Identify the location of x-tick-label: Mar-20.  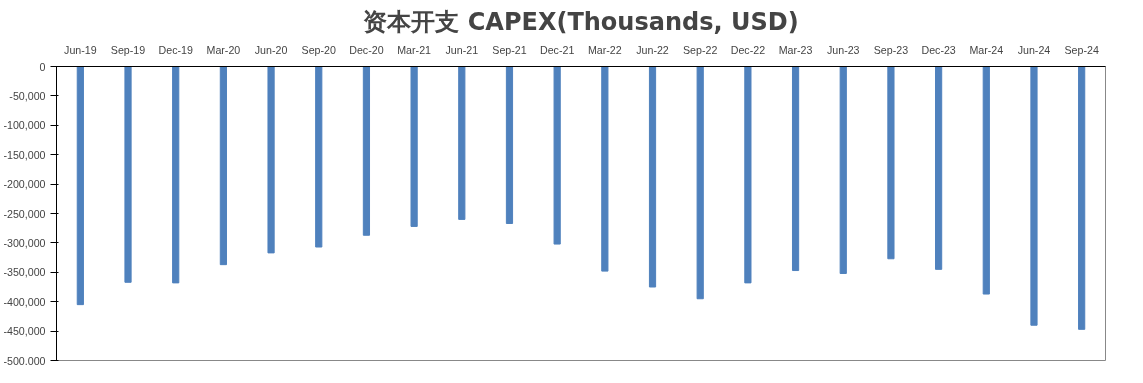
(223, 49).